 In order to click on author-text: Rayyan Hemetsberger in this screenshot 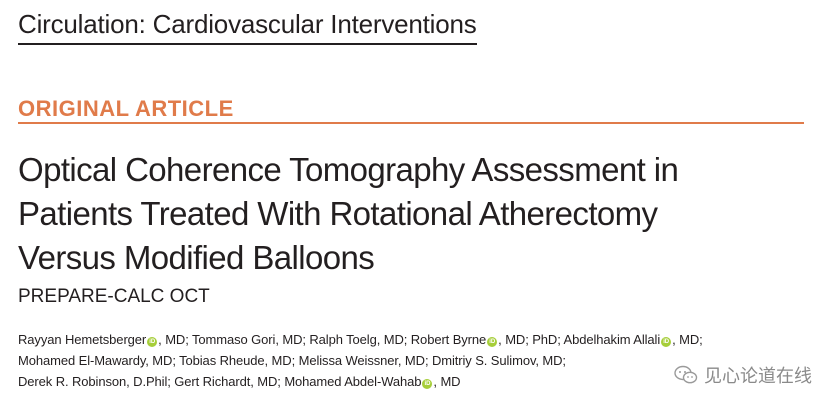, I will do `click(82, 339)`.